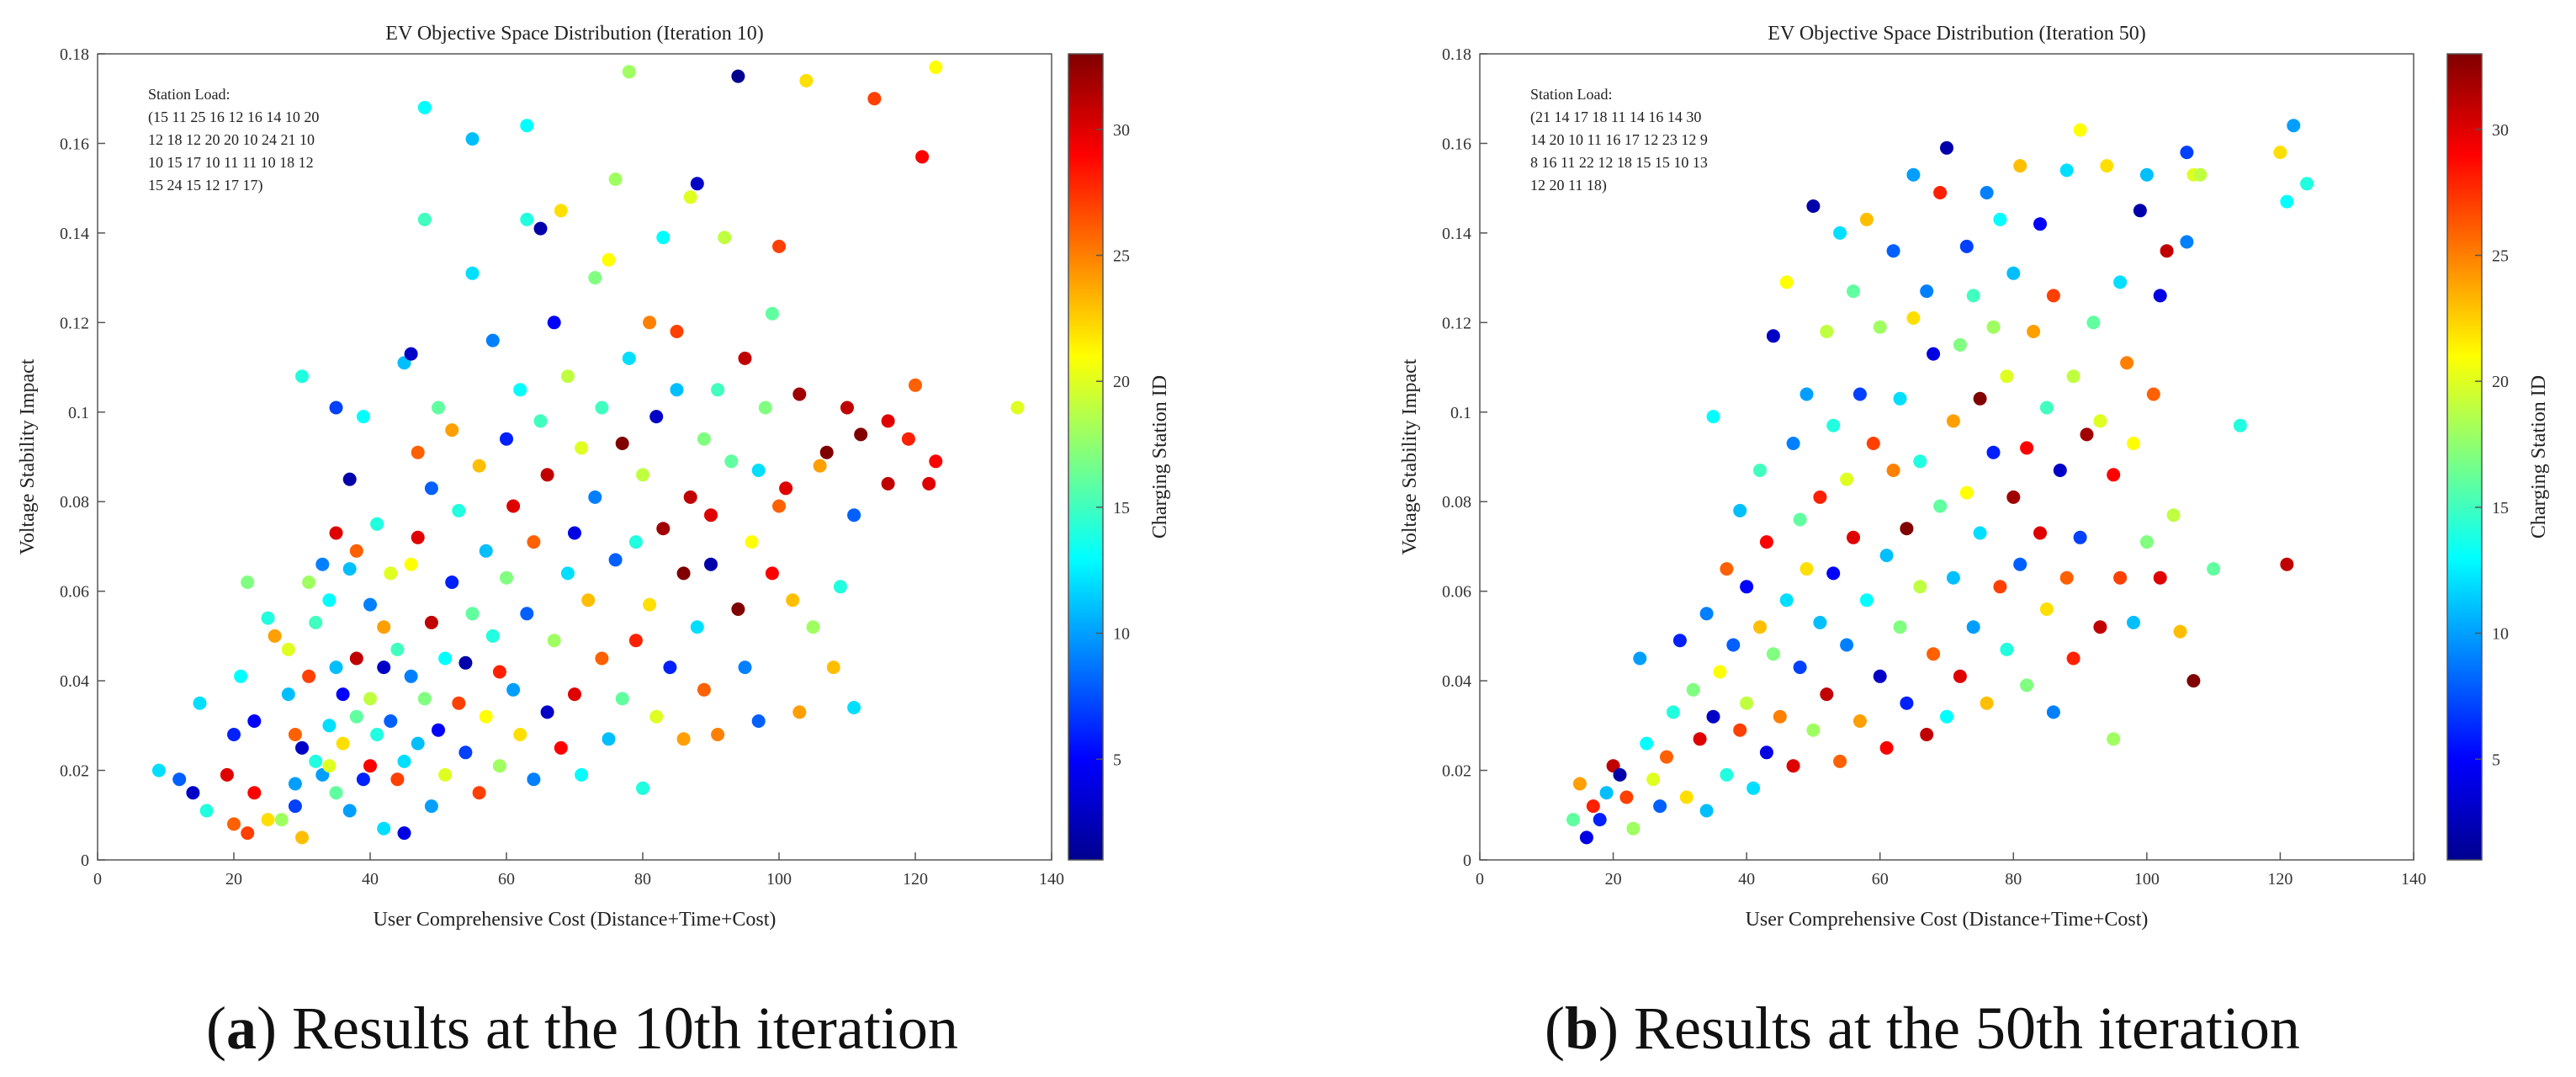 Image resolution: width=2576 pixels, height=1077 pixels. What do you see at coordinates (1119, 457) in the screenshot?
I see `colorbar: 5 10 15 20 25 30 Charging Station ID` at bounding box center [1119, 457].